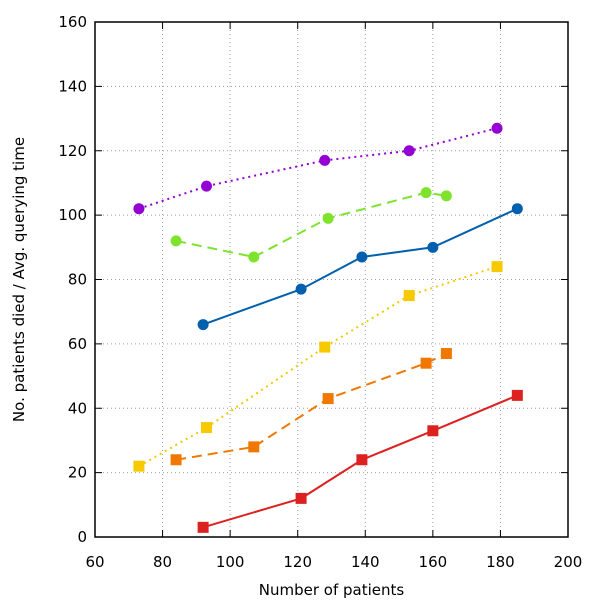 Image resolution: width=600 pixels, height=600 pixels. Describe the element at coordinates (82, 537) in the screenshot. I see `y-tick-label: 0` at that location.